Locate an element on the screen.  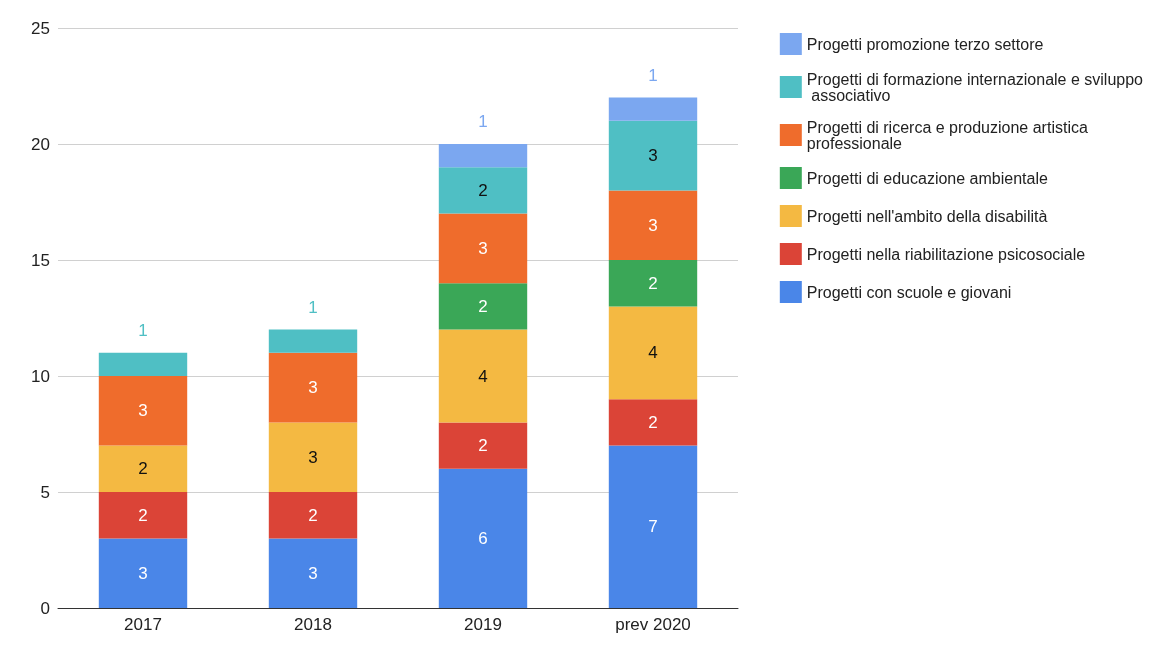
y-tick-label: 0 is located at coordinates (45, 608).